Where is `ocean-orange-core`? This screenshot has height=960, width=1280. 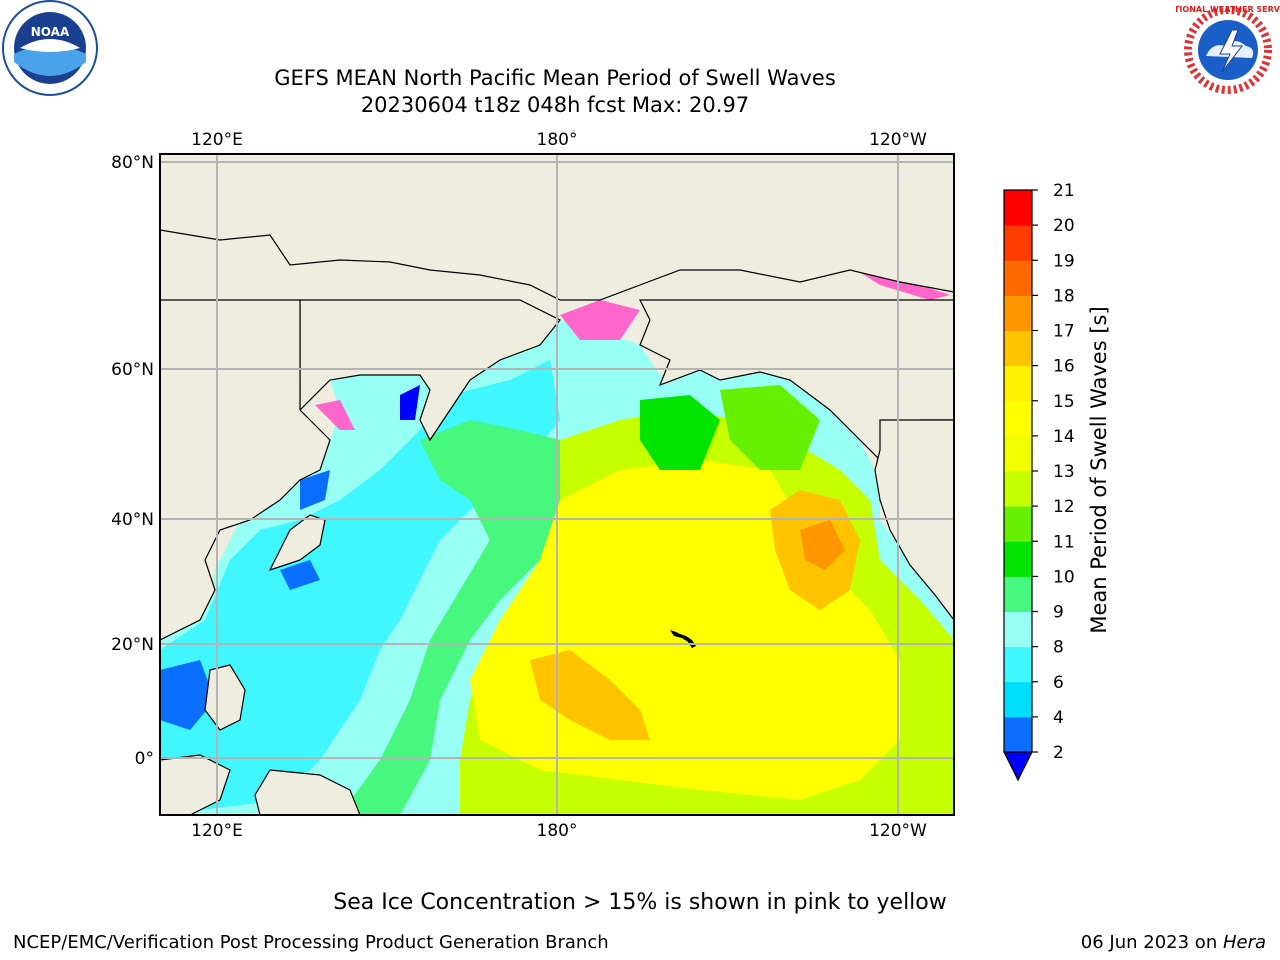
ocean-orange-core is located at coordinates (822, 545).